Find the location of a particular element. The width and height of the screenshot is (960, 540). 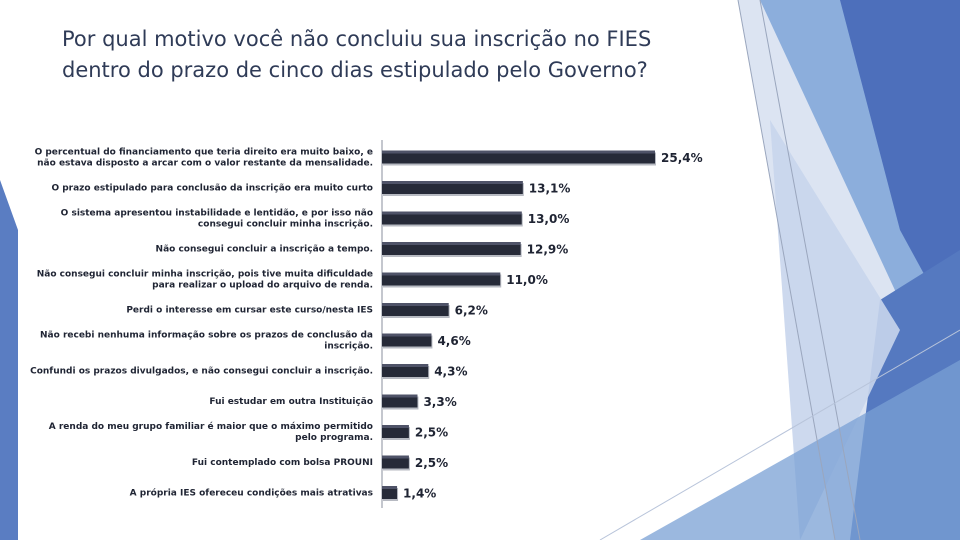

deco-bottom-band is located at coordinates (800, 450).